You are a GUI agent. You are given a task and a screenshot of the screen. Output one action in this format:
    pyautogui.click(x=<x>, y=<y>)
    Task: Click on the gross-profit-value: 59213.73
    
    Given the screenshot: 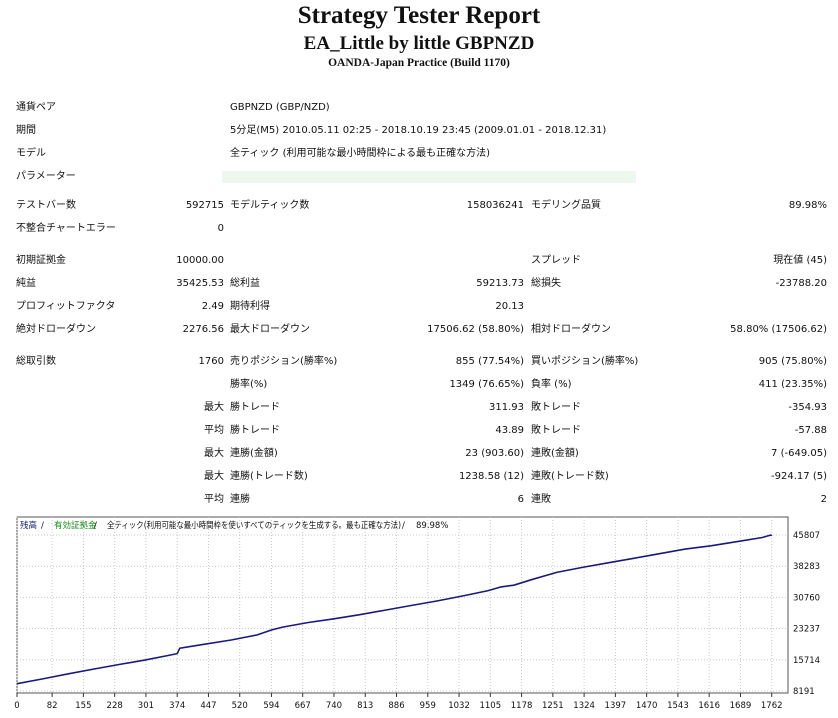 What is the action you would take?
    pyautogui.click(x=500, y=283)
    